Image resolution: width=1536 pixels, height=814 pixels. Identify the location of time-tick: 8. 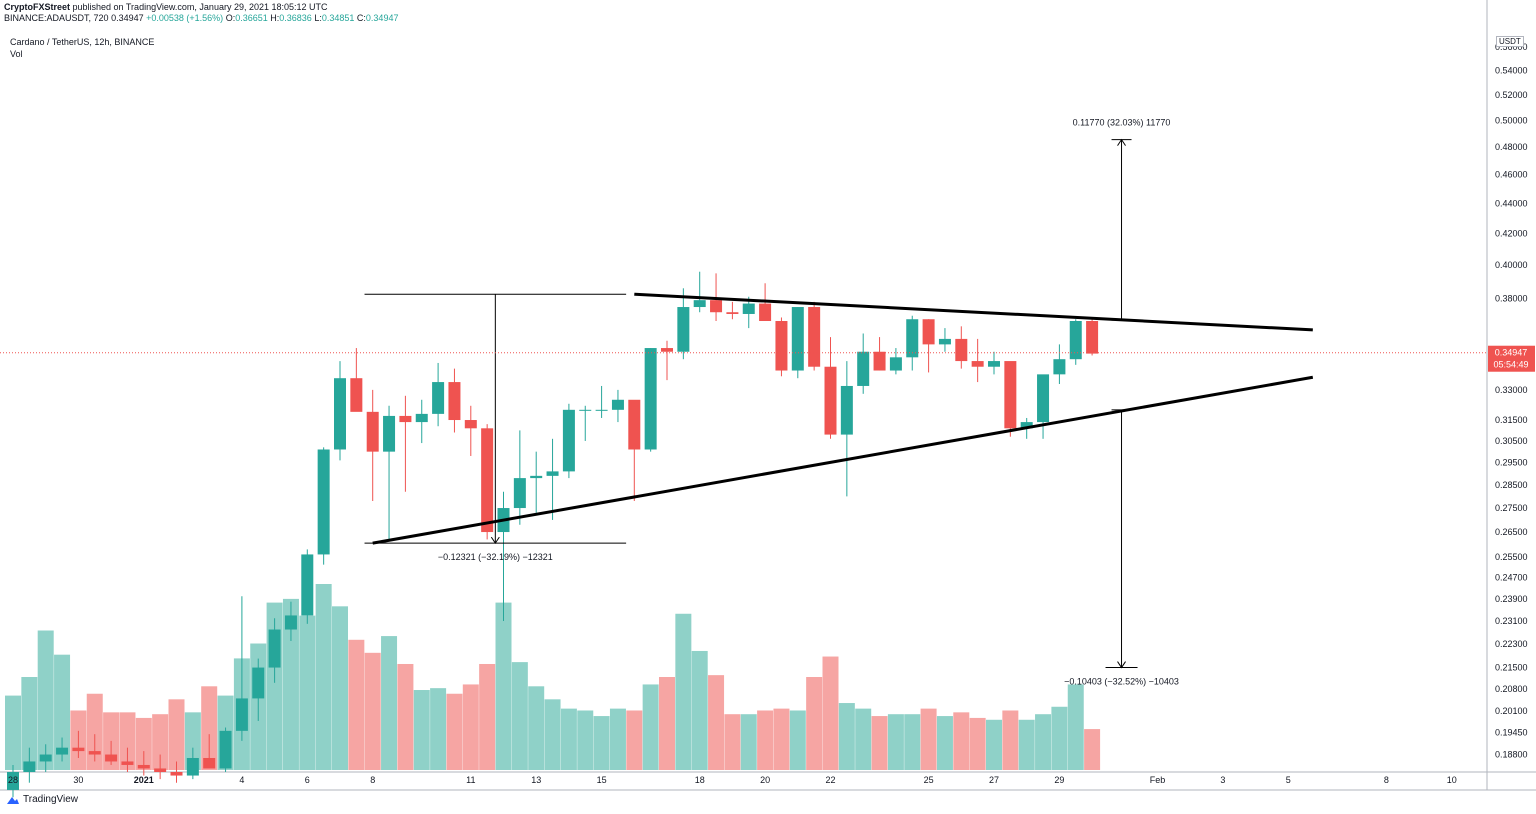
(372, 780).